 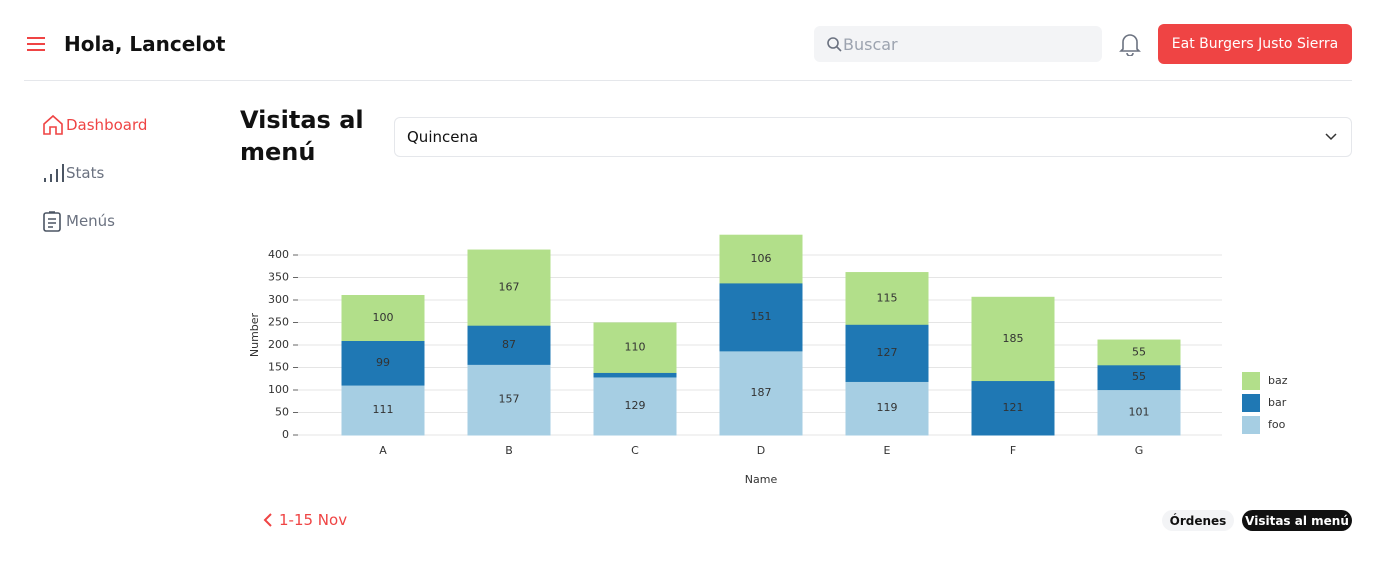 What do you see at coordinates (443, 137) in the screenshot?
I see `select-value: Quincena` at bounding box center [443, 137].